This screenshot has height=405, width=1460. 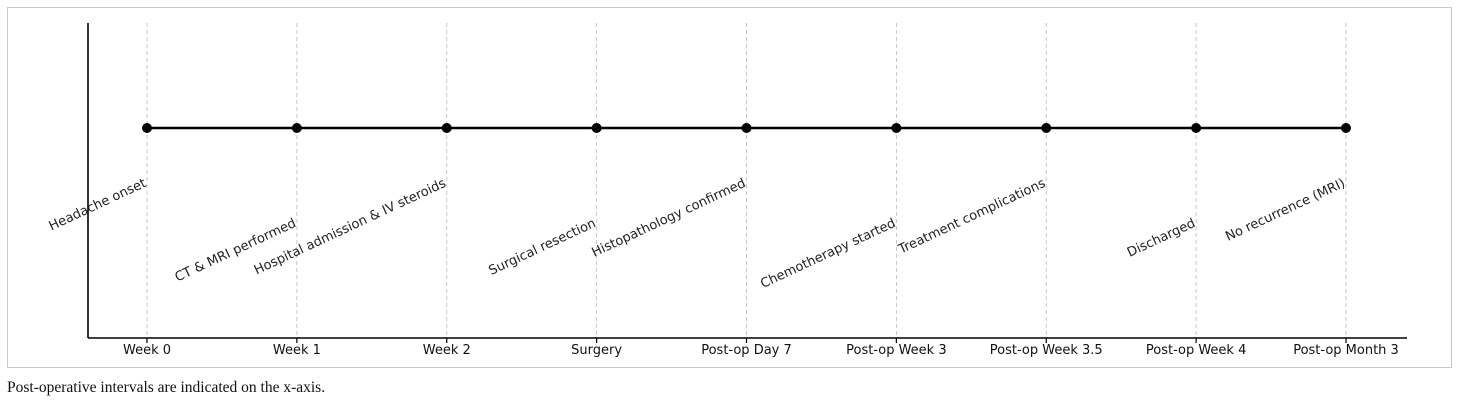 What do you see at coordinates (746, 350) in the screenshot?
I see `x-tick-label: Post-op Day 7` at bounding box center [746, 350].